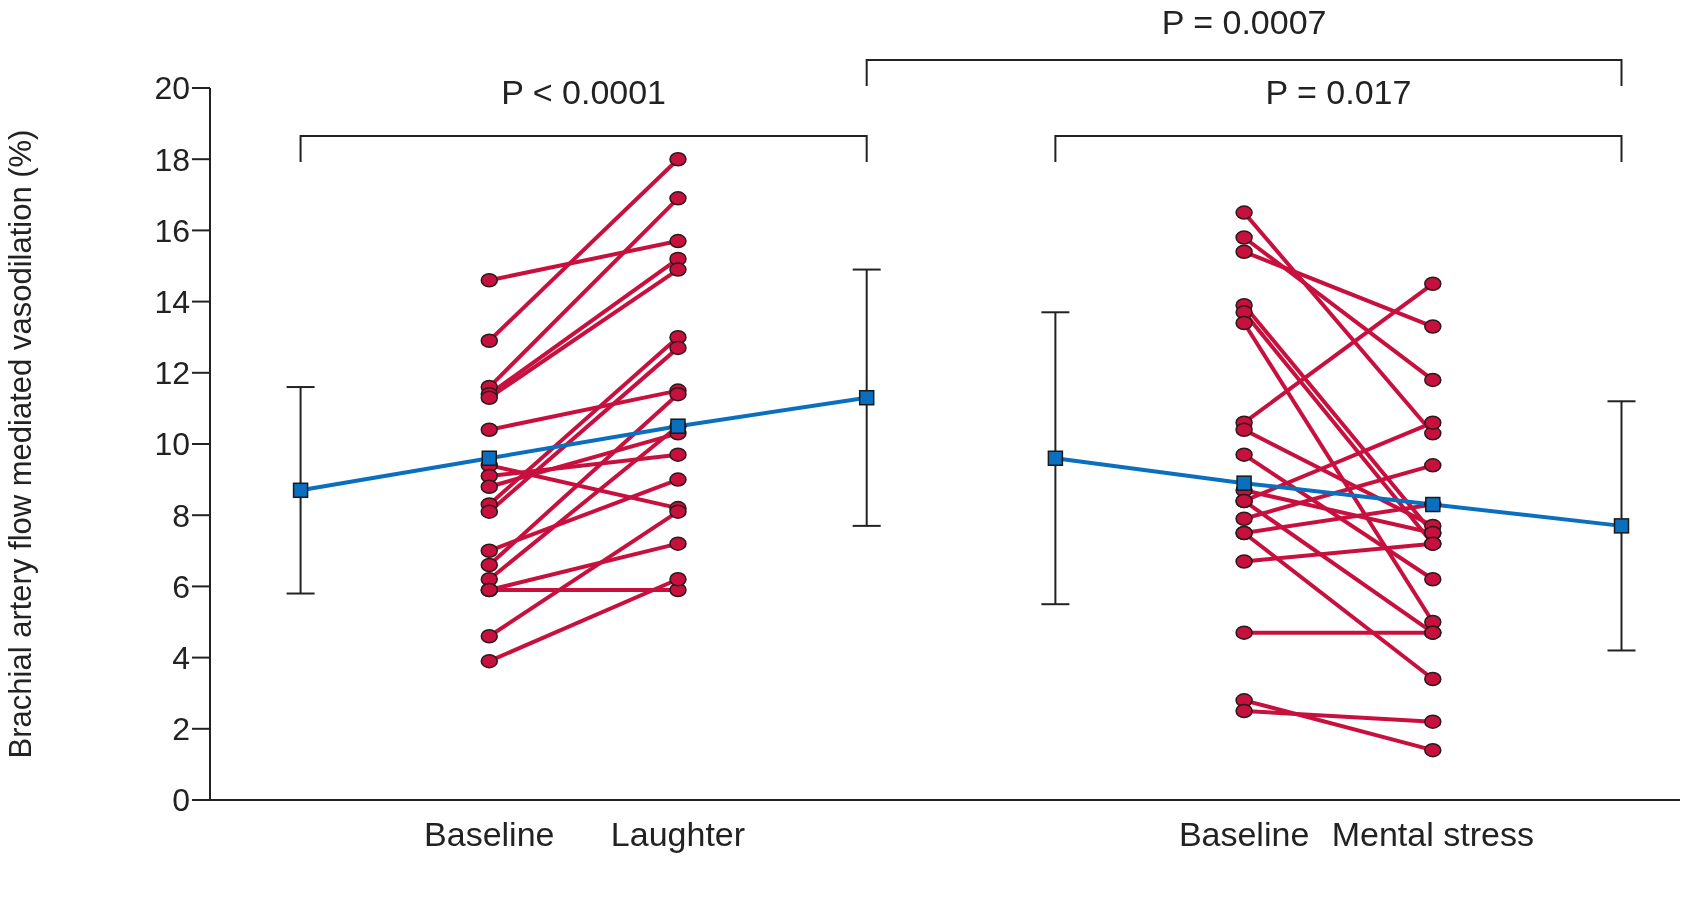 This screenshot has height=902, width=1683. I want to click on y-tick-label: 16, so click(172, 230).